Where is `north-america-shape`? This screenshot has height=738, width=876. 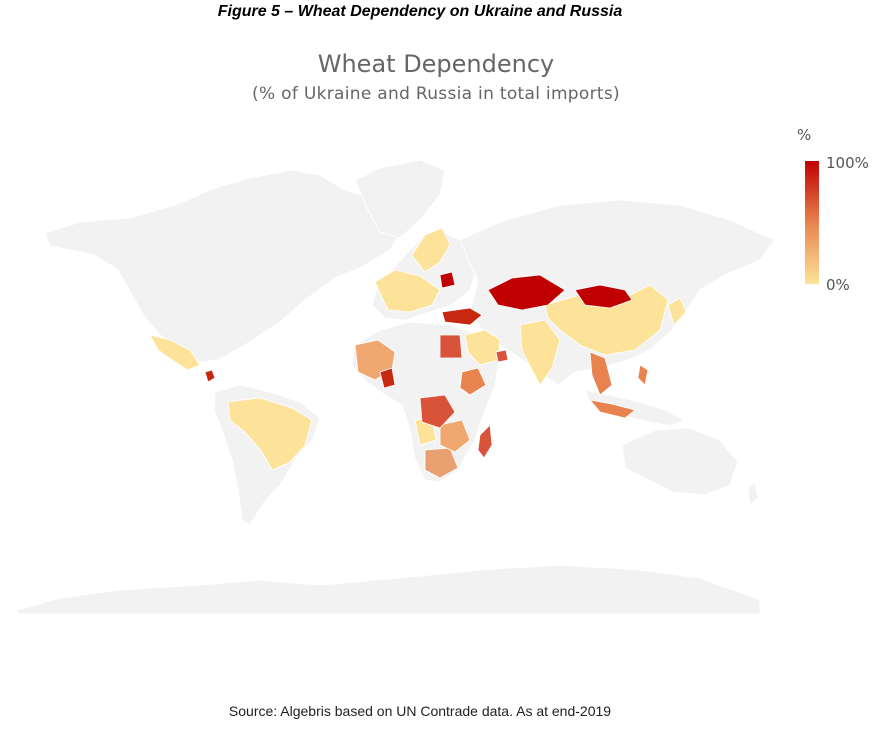
north-america-shape is located at coordinates (225, 266).